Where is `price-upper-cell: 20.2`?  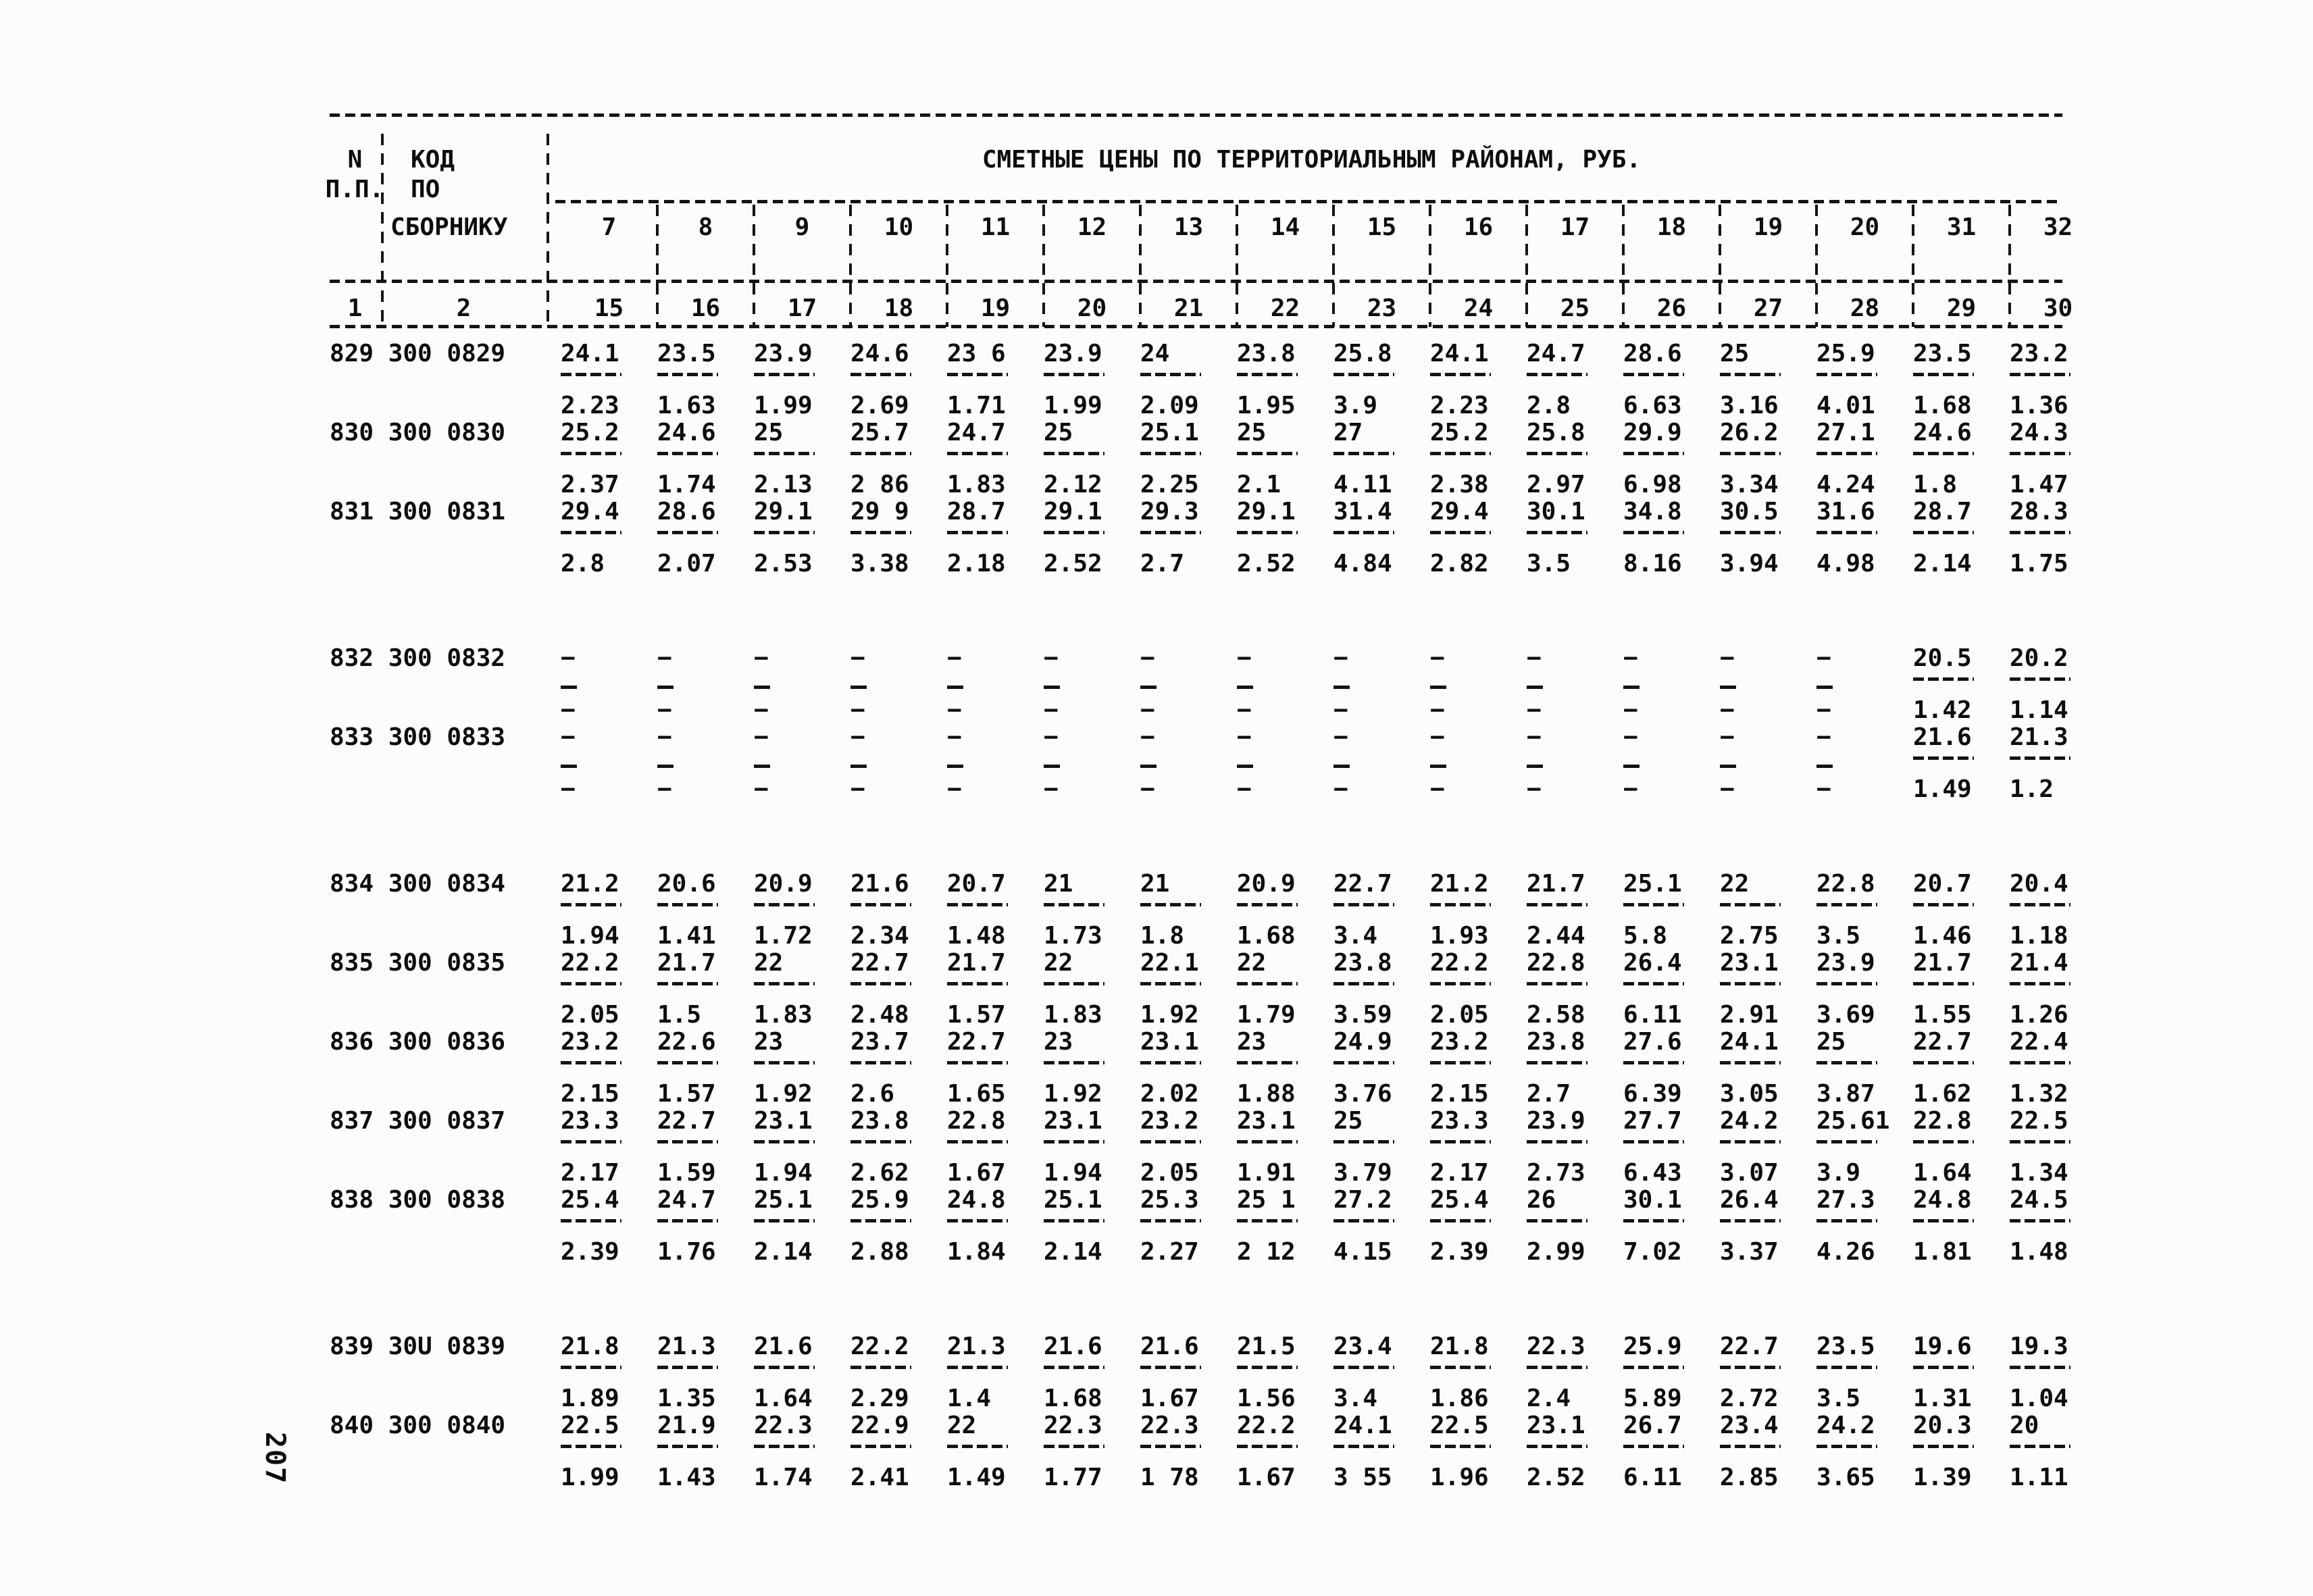
price-upper-cell: 20.2 is located at coordinates (2039, 658).